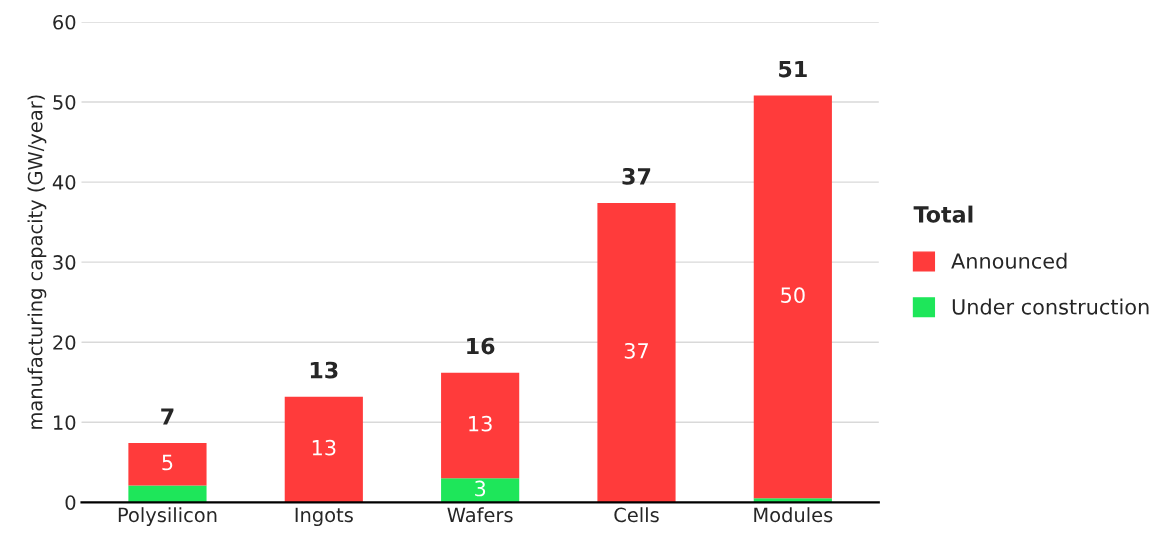 This screenshot has width=1164, height=549. Describe the element at coordinates (64, 182) in the screenshot. I see `y-tick-label: 40` at that location.